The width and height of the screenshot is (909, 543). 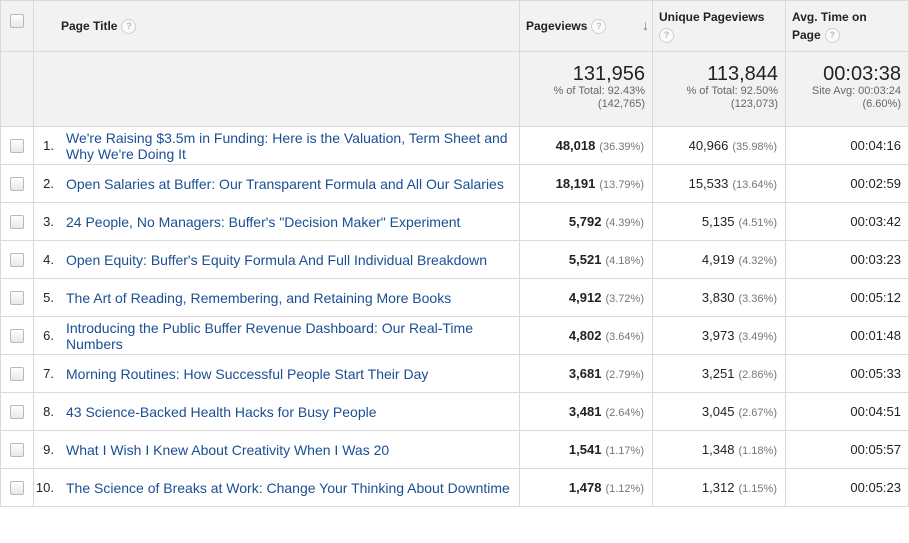 What do you see at coordinates (847, 183) in the screenshot?
I see `avg-time-cell: 00:02:59` at bounding box center [847, 183].